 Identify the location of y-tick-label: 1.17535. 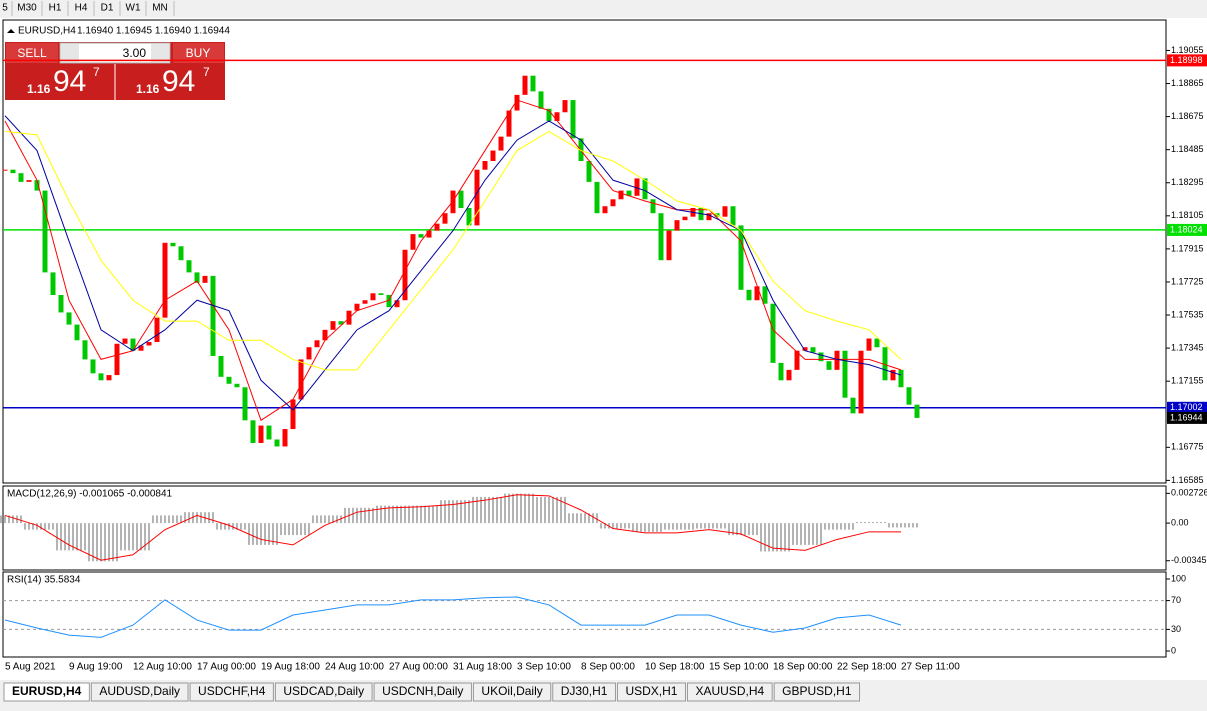
(1187, 314).